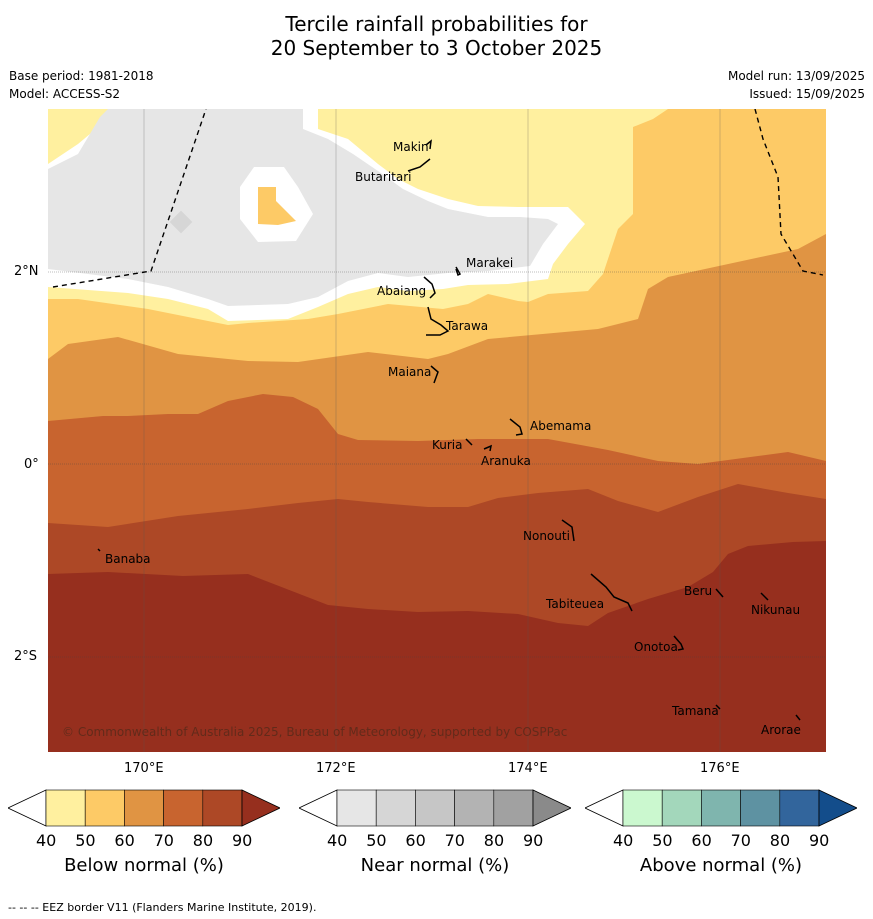  What do you see at coordinates (128, 559) in the screenshot?
I see `label-banaba: Banaba` at bounding box center [128, 559].